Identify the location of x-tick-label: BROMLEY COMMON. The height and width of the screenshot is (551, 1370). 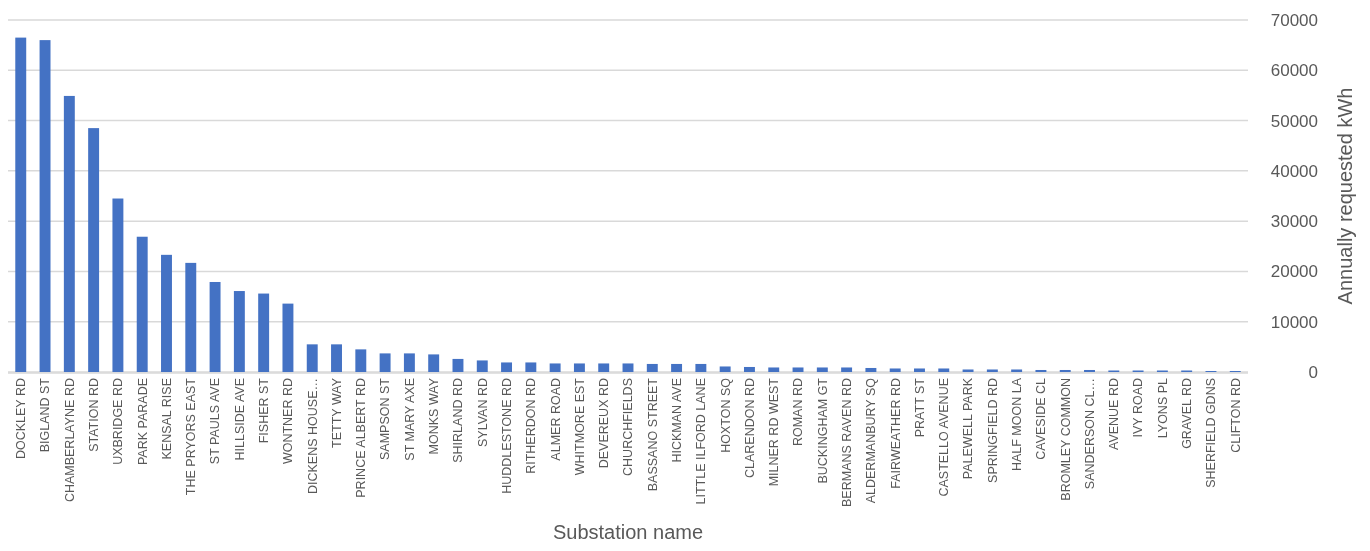
(1065, 439).